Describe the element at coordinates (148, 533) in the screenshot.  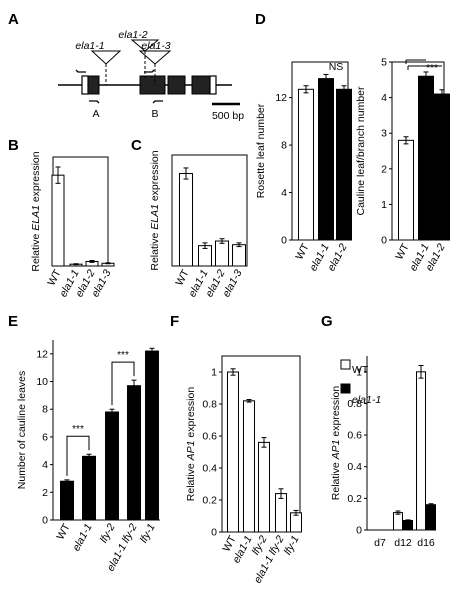
I see `x-tick-label: lfy-1` at that location.